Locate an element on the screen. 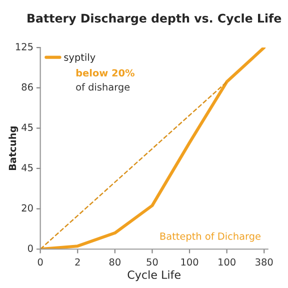 Image resolution: width=288 pixels, height=288 pixels. x-tick-label: 50 is located at coordinates (152, 262).